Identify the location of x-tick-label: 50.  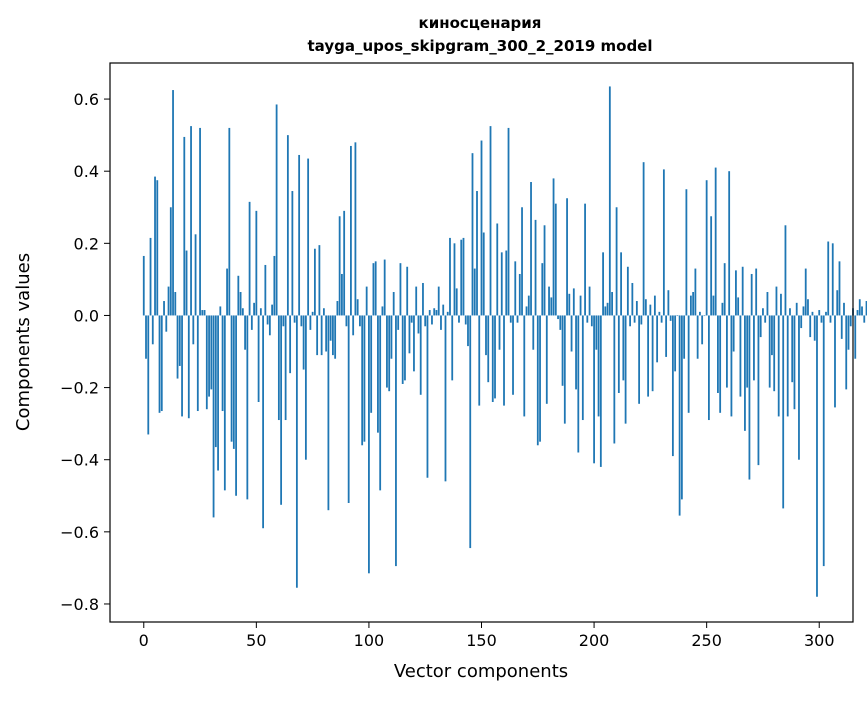
(256, 640).